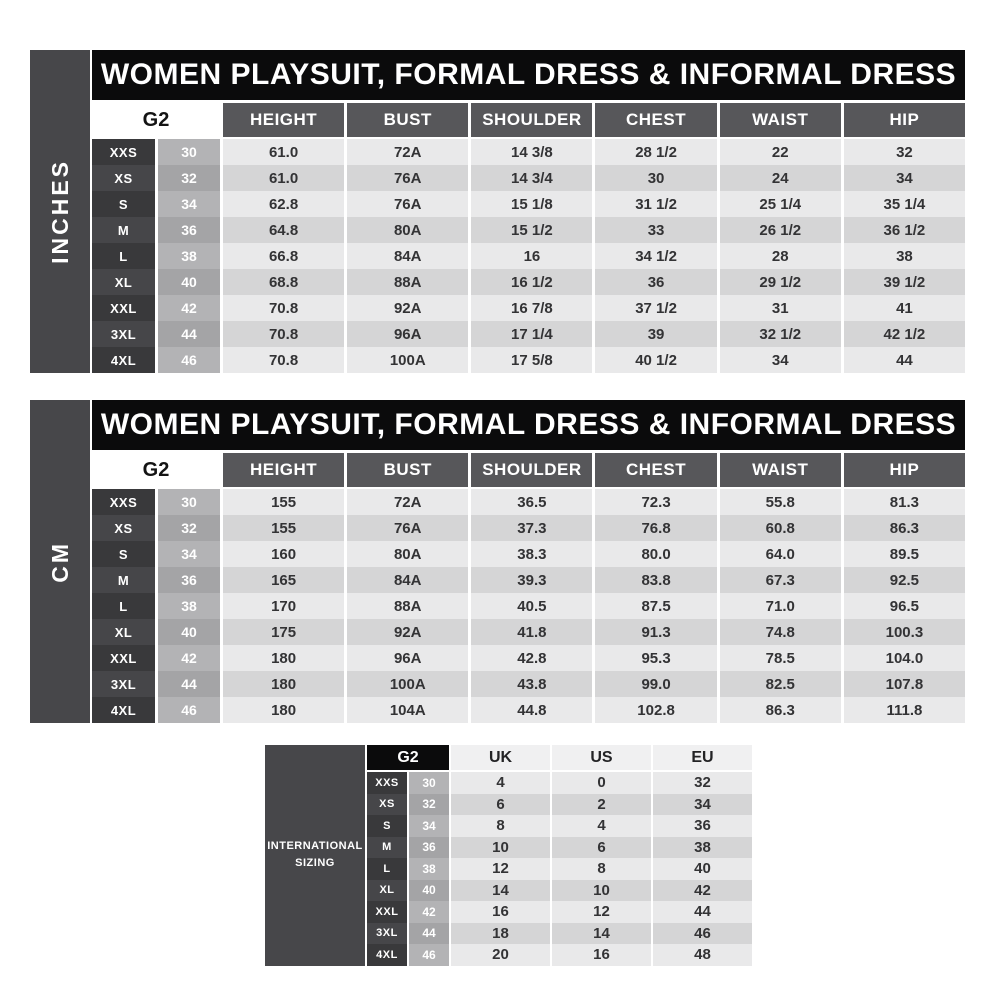 This screenshot has width=1000, height=1000. Describe the element at coordinates (532, 528) in the screenshot. I see `data-cell: 37.3` at that location.